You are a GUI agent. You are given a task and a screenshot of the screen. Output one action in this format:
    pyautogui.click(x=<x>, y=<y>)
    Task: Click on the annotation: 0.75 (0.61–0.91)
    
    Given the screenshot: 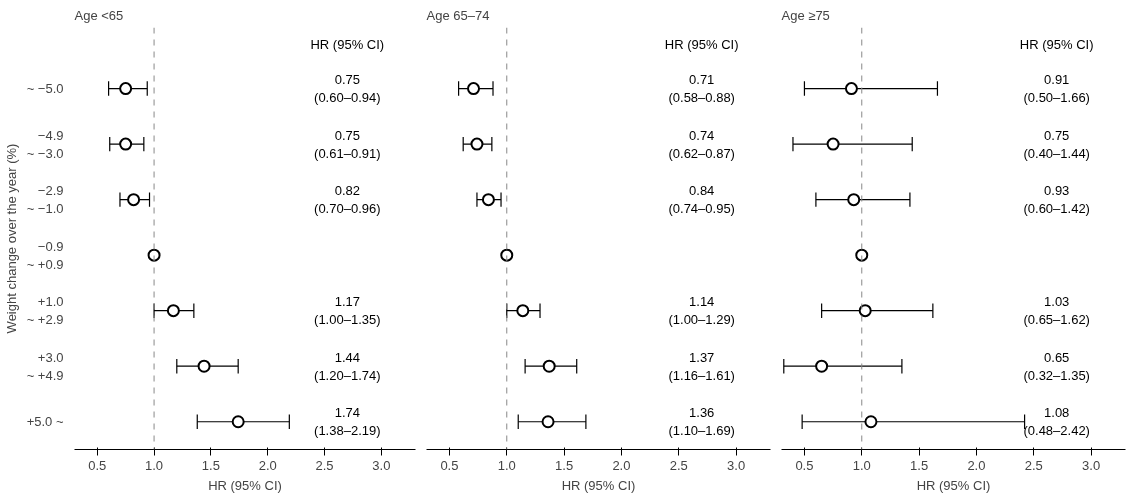 What is the action you would take?
    pyautogui.click(x=347, y=144)
    